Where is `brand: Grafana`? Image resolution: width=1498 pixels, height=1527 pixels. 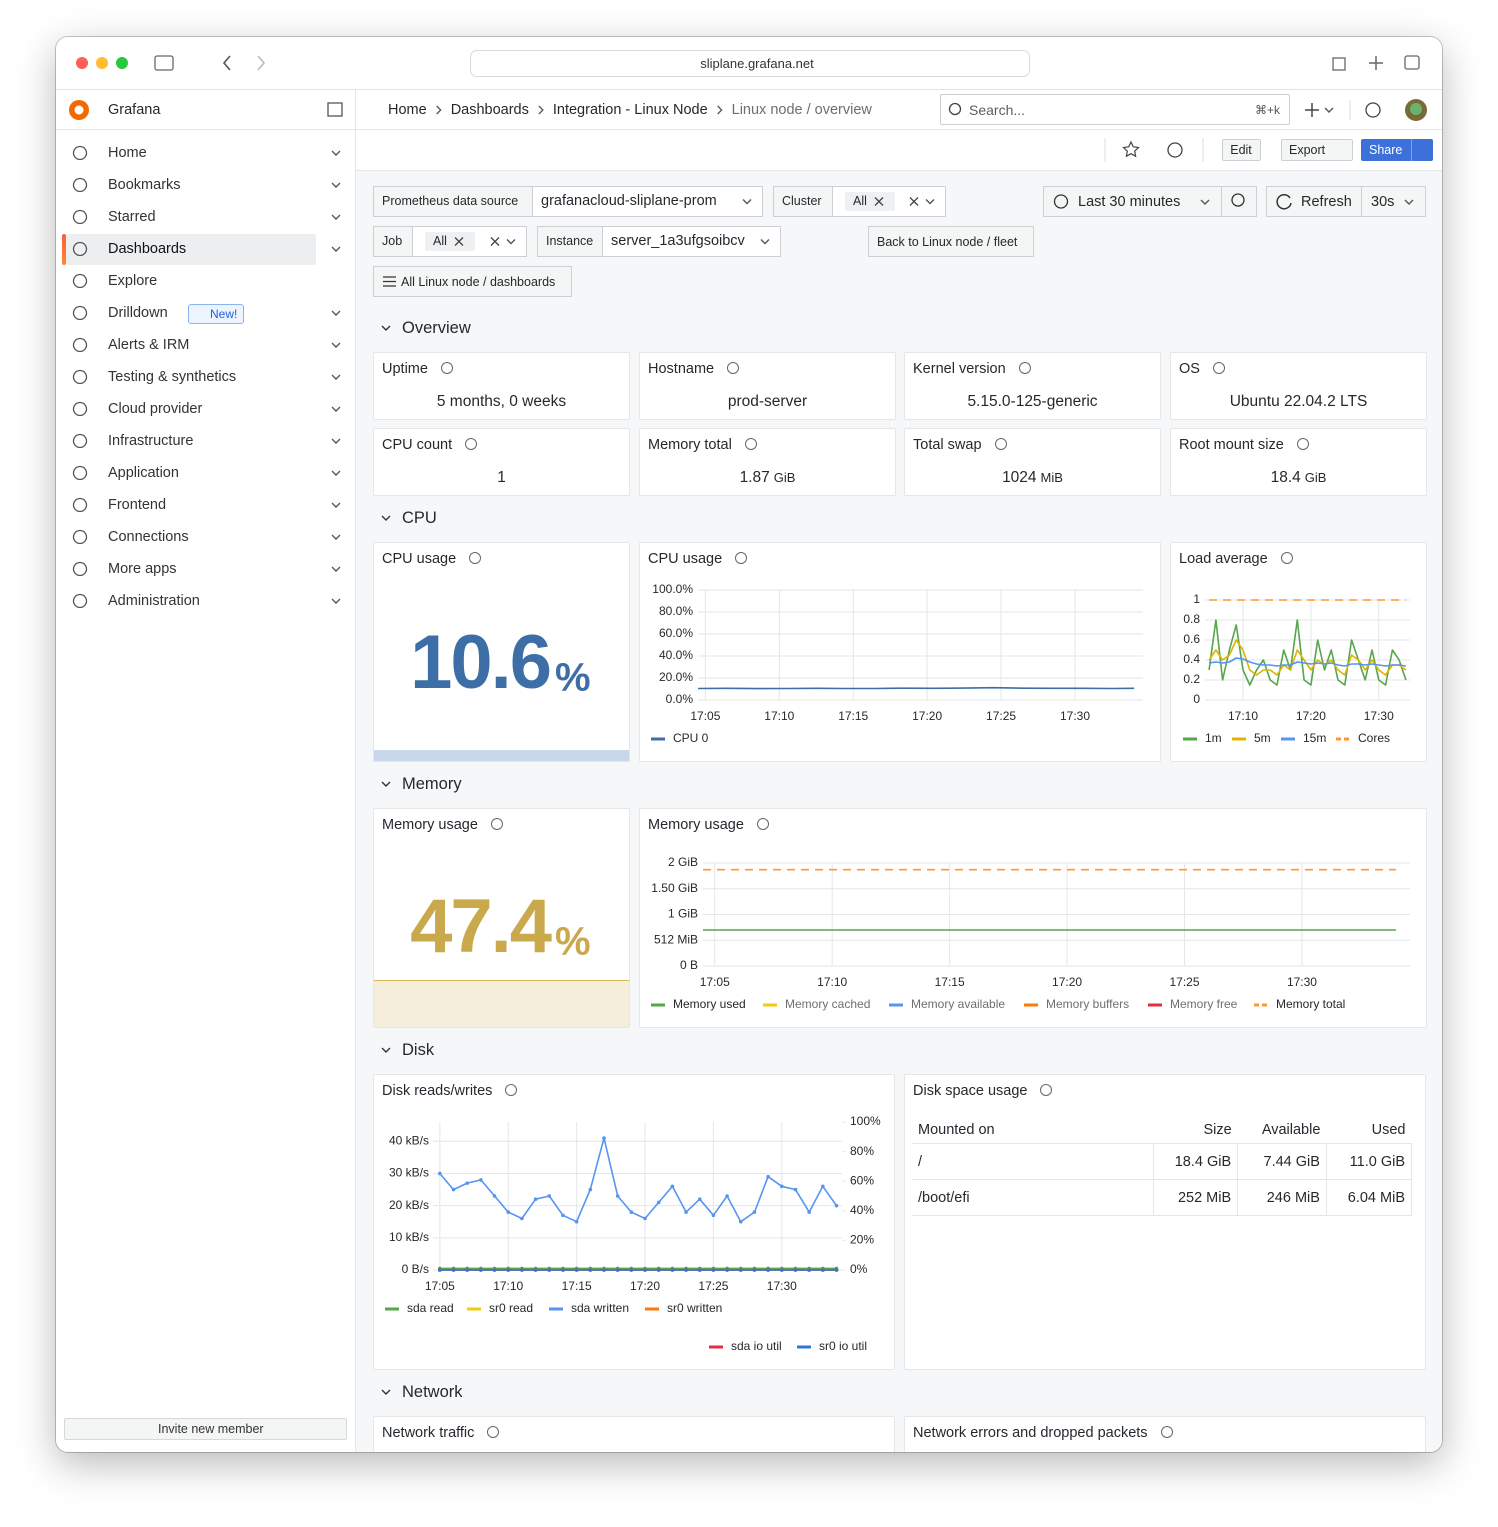 brand: Grafana is located at coordinates (134, 110).